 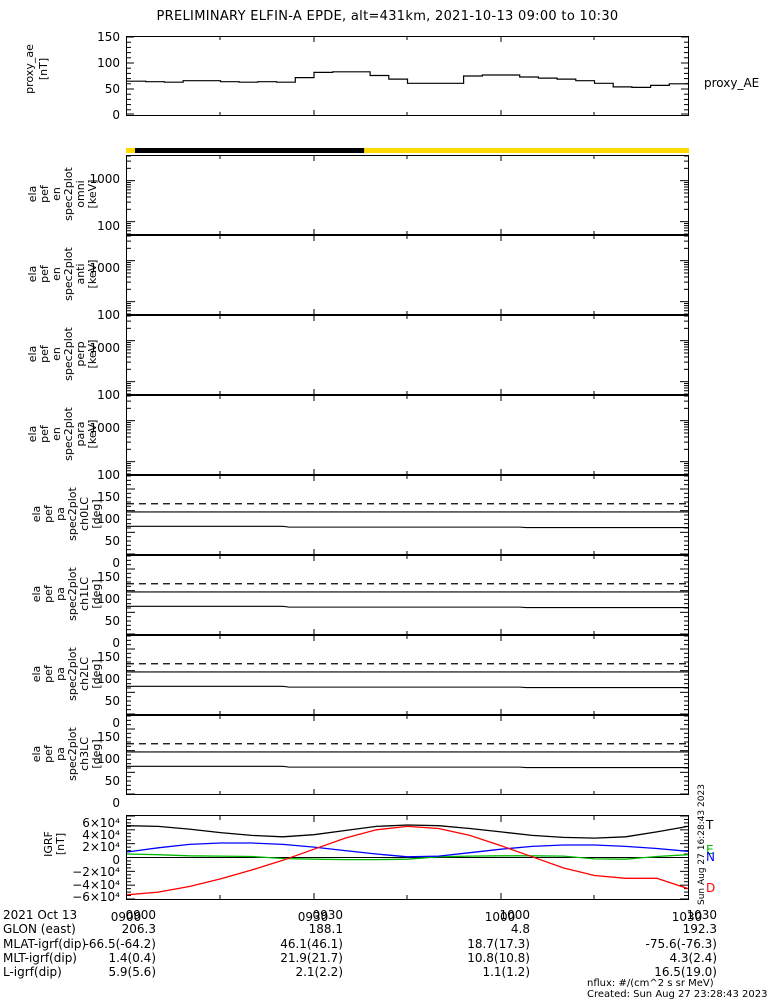 I want to click on row-label-lshell: L-igrf(dip), so click(x=32, y=972).